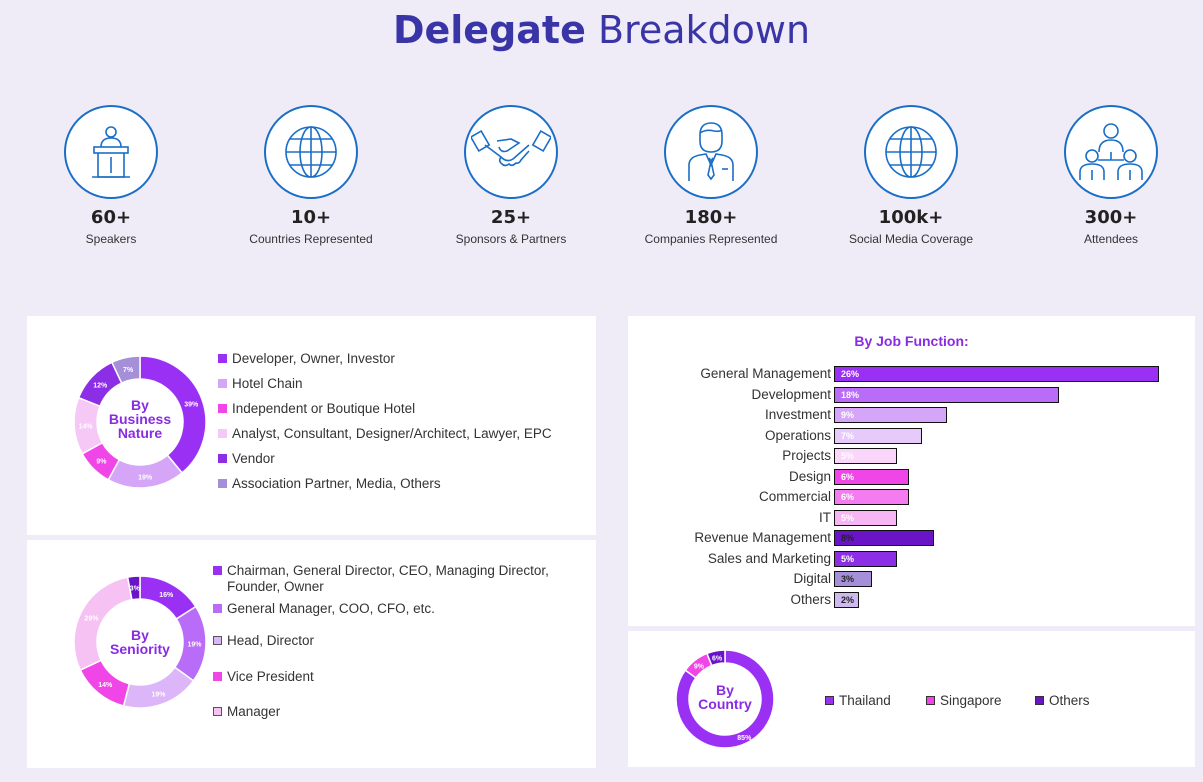 This screenshot has height=782, width=1203. Describe the element at coordinates (336, 483) in the screenshot. I see `legend-text: Association Partner, Media, Others` at that location.